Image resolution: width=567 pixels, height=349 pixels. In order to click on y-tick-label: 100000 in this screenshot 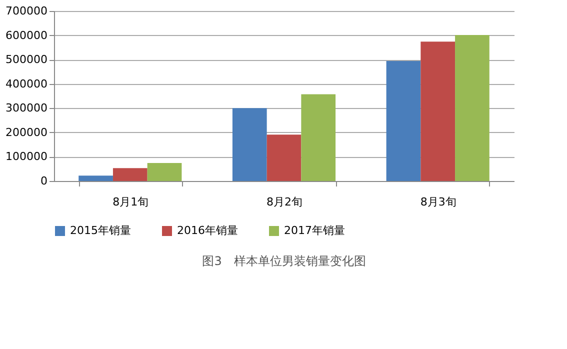, I will do `click(27, 157)`.